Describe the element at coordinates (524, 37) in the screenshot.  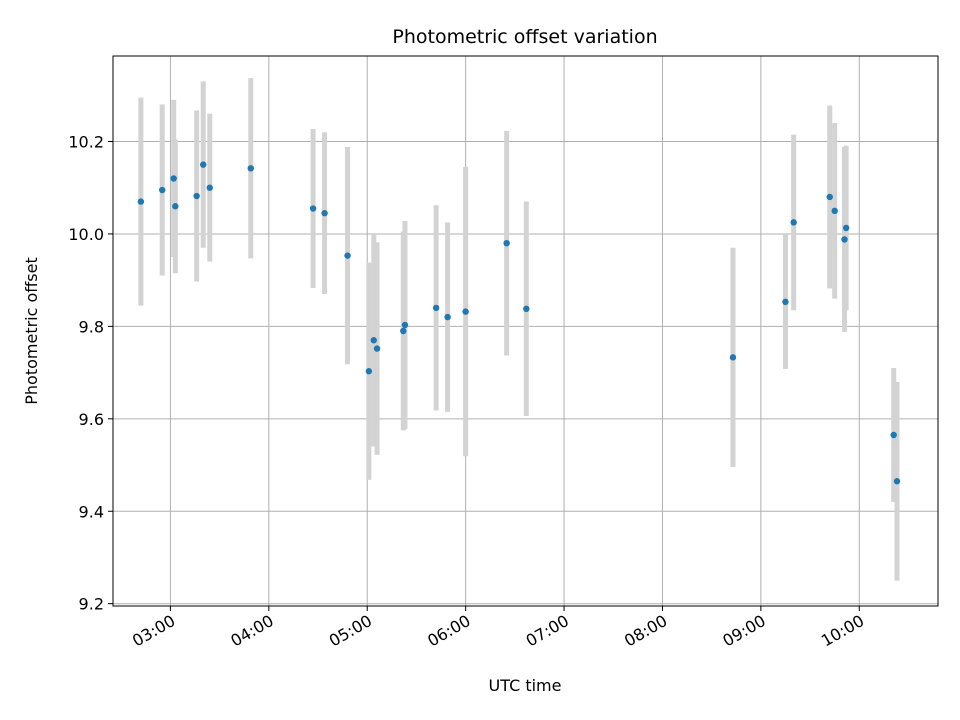
I see `chart-title: Photometric offset variation` at that location.